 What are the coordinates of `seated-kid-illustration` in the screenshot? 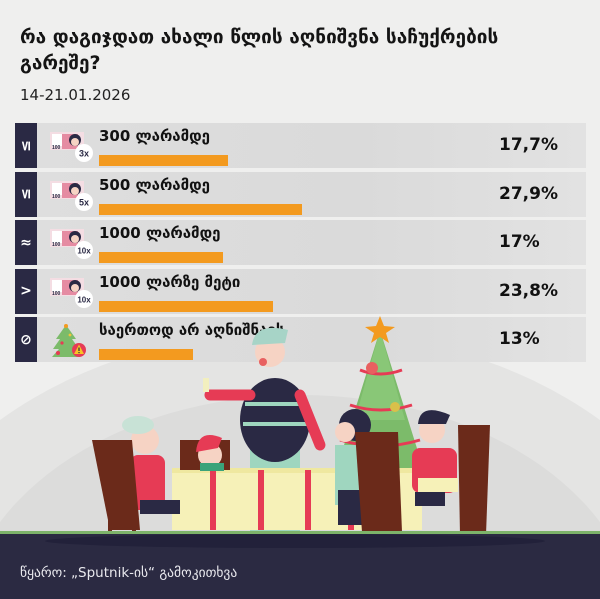 It's located at (205, 453).